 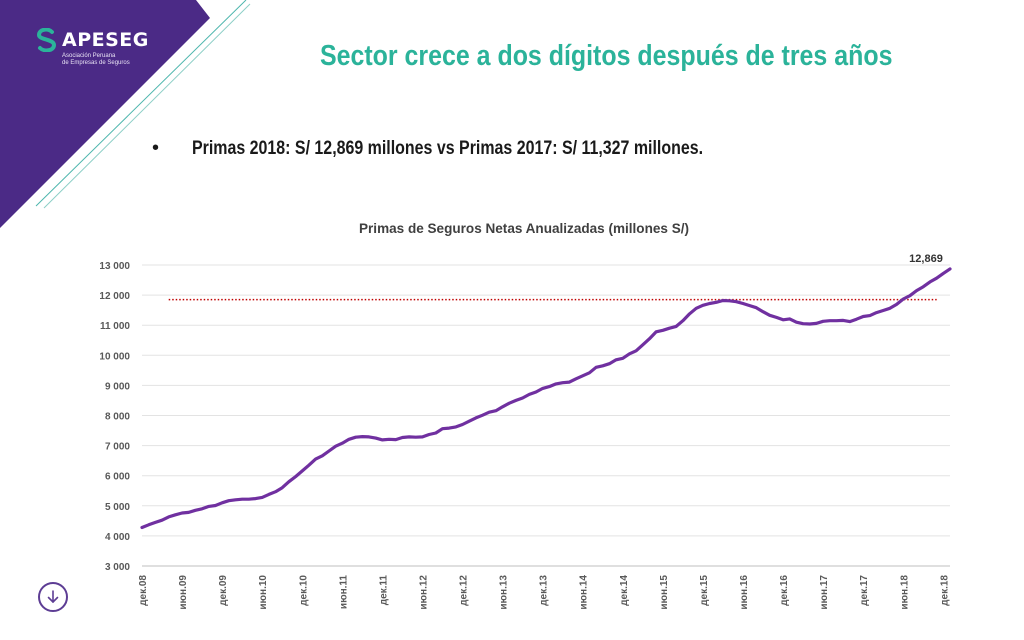 I want to click on arrow-down-circle-icon, so click(x=53, y=596).